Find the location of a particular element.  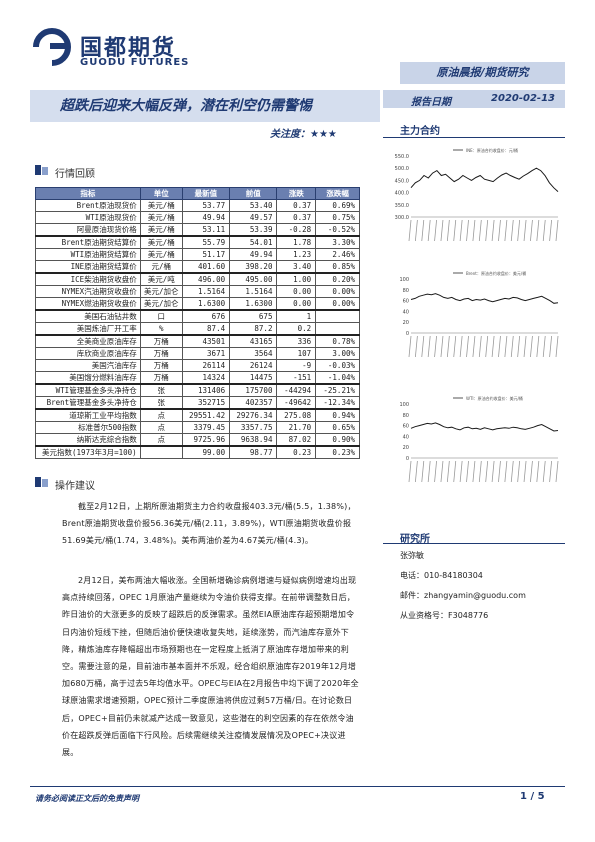

cell-change: 275.08 is located at coordinates (296, 415).